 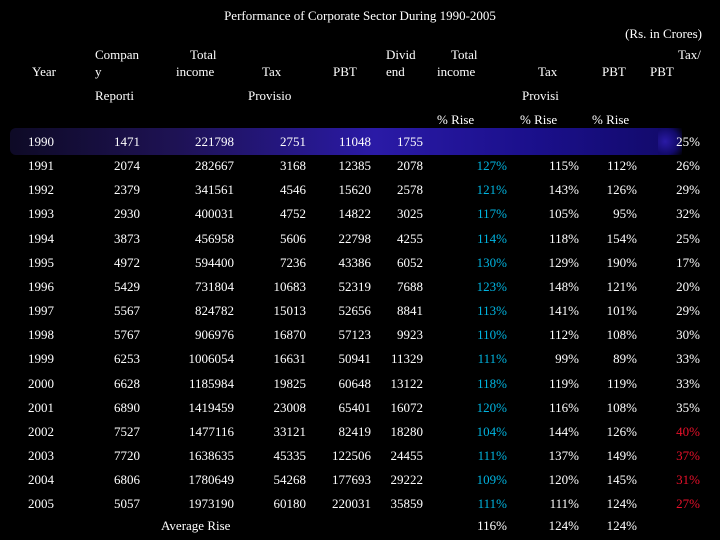 What do you see at coordinates (127, 141) in the screenshot?
I see `cell-companies: 1471` at bounding box center [127, 141].